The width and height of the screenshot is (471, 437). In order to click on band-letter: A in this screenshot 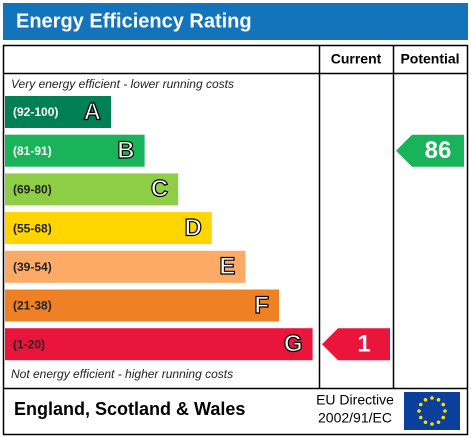, I will do `click(92, 111)`.